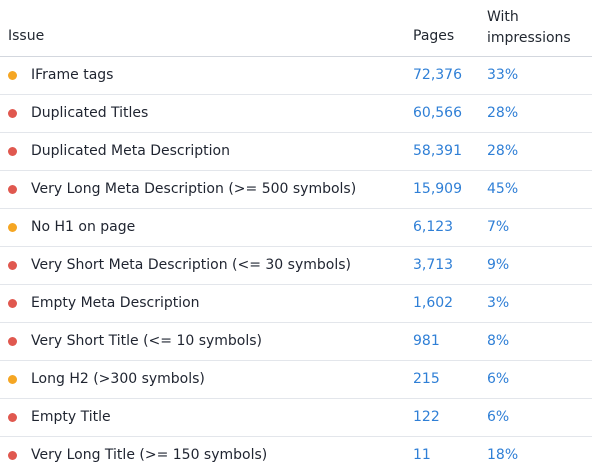  Describe the element at coordinates (296, 456) in the screenshot. I see `table-row: Very Long Title (>= 150 symbols) 11 18%` at that location.